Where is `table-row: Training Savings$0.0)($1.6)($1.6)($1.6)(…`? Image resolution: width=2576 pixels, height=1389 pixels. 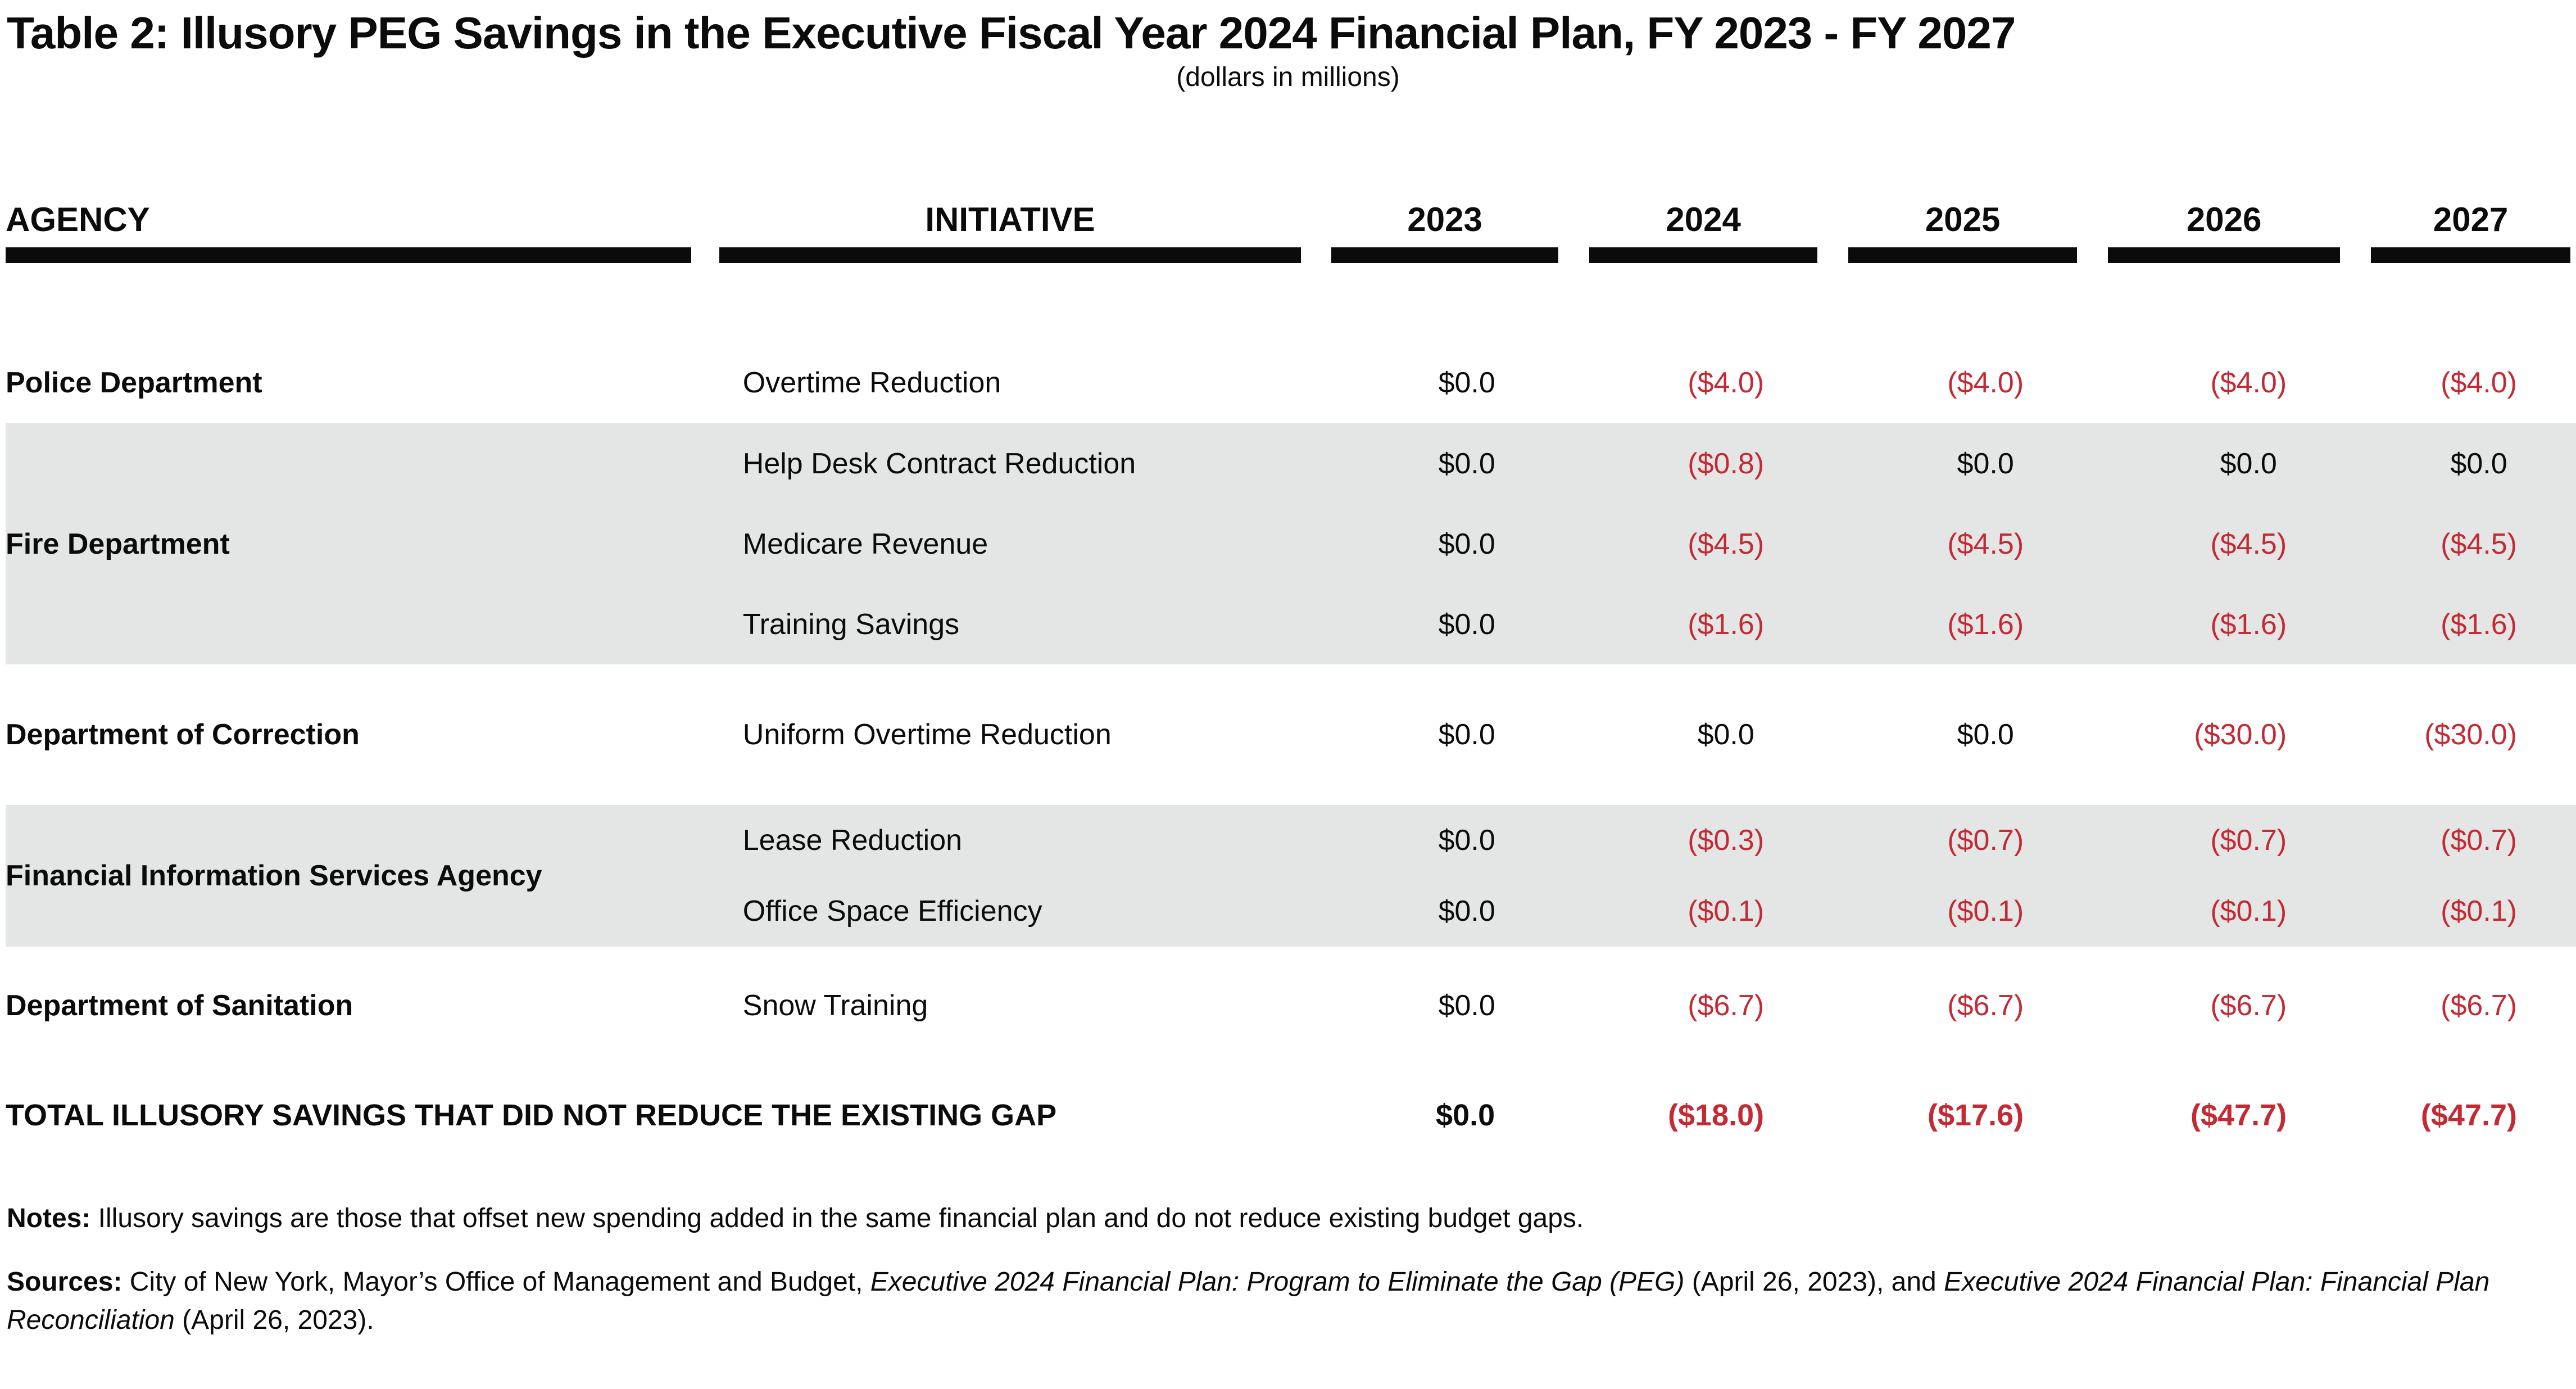
table-row: Training Savings$0.0)($1.6)($1.6)($1.6)(… is located at coordinates (1291, 624).